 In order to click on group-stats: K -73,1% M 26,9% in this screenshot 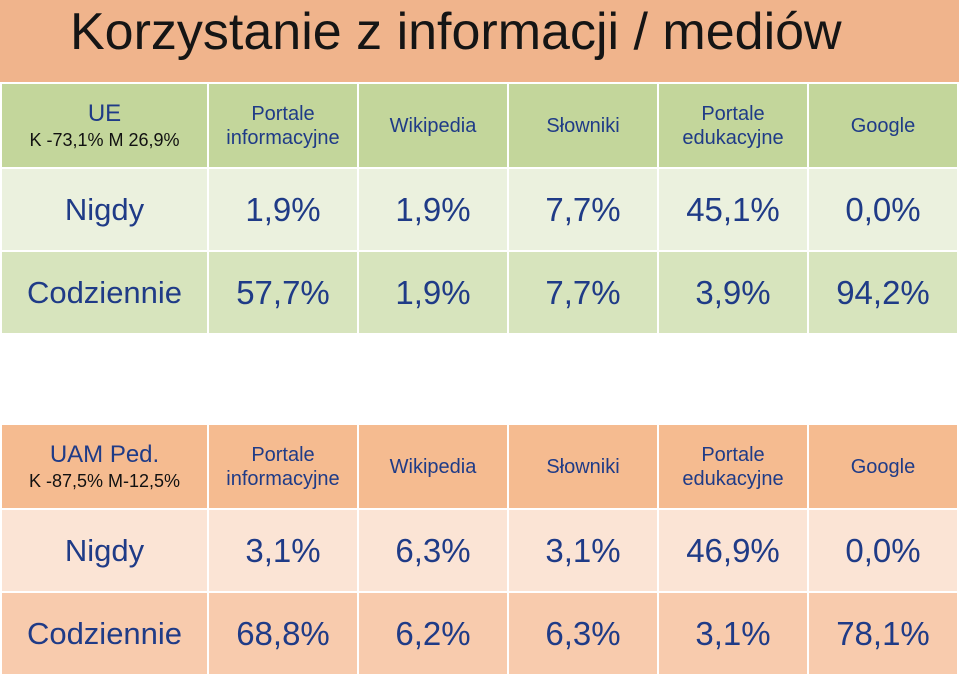, I will do `click(104, 139)`.